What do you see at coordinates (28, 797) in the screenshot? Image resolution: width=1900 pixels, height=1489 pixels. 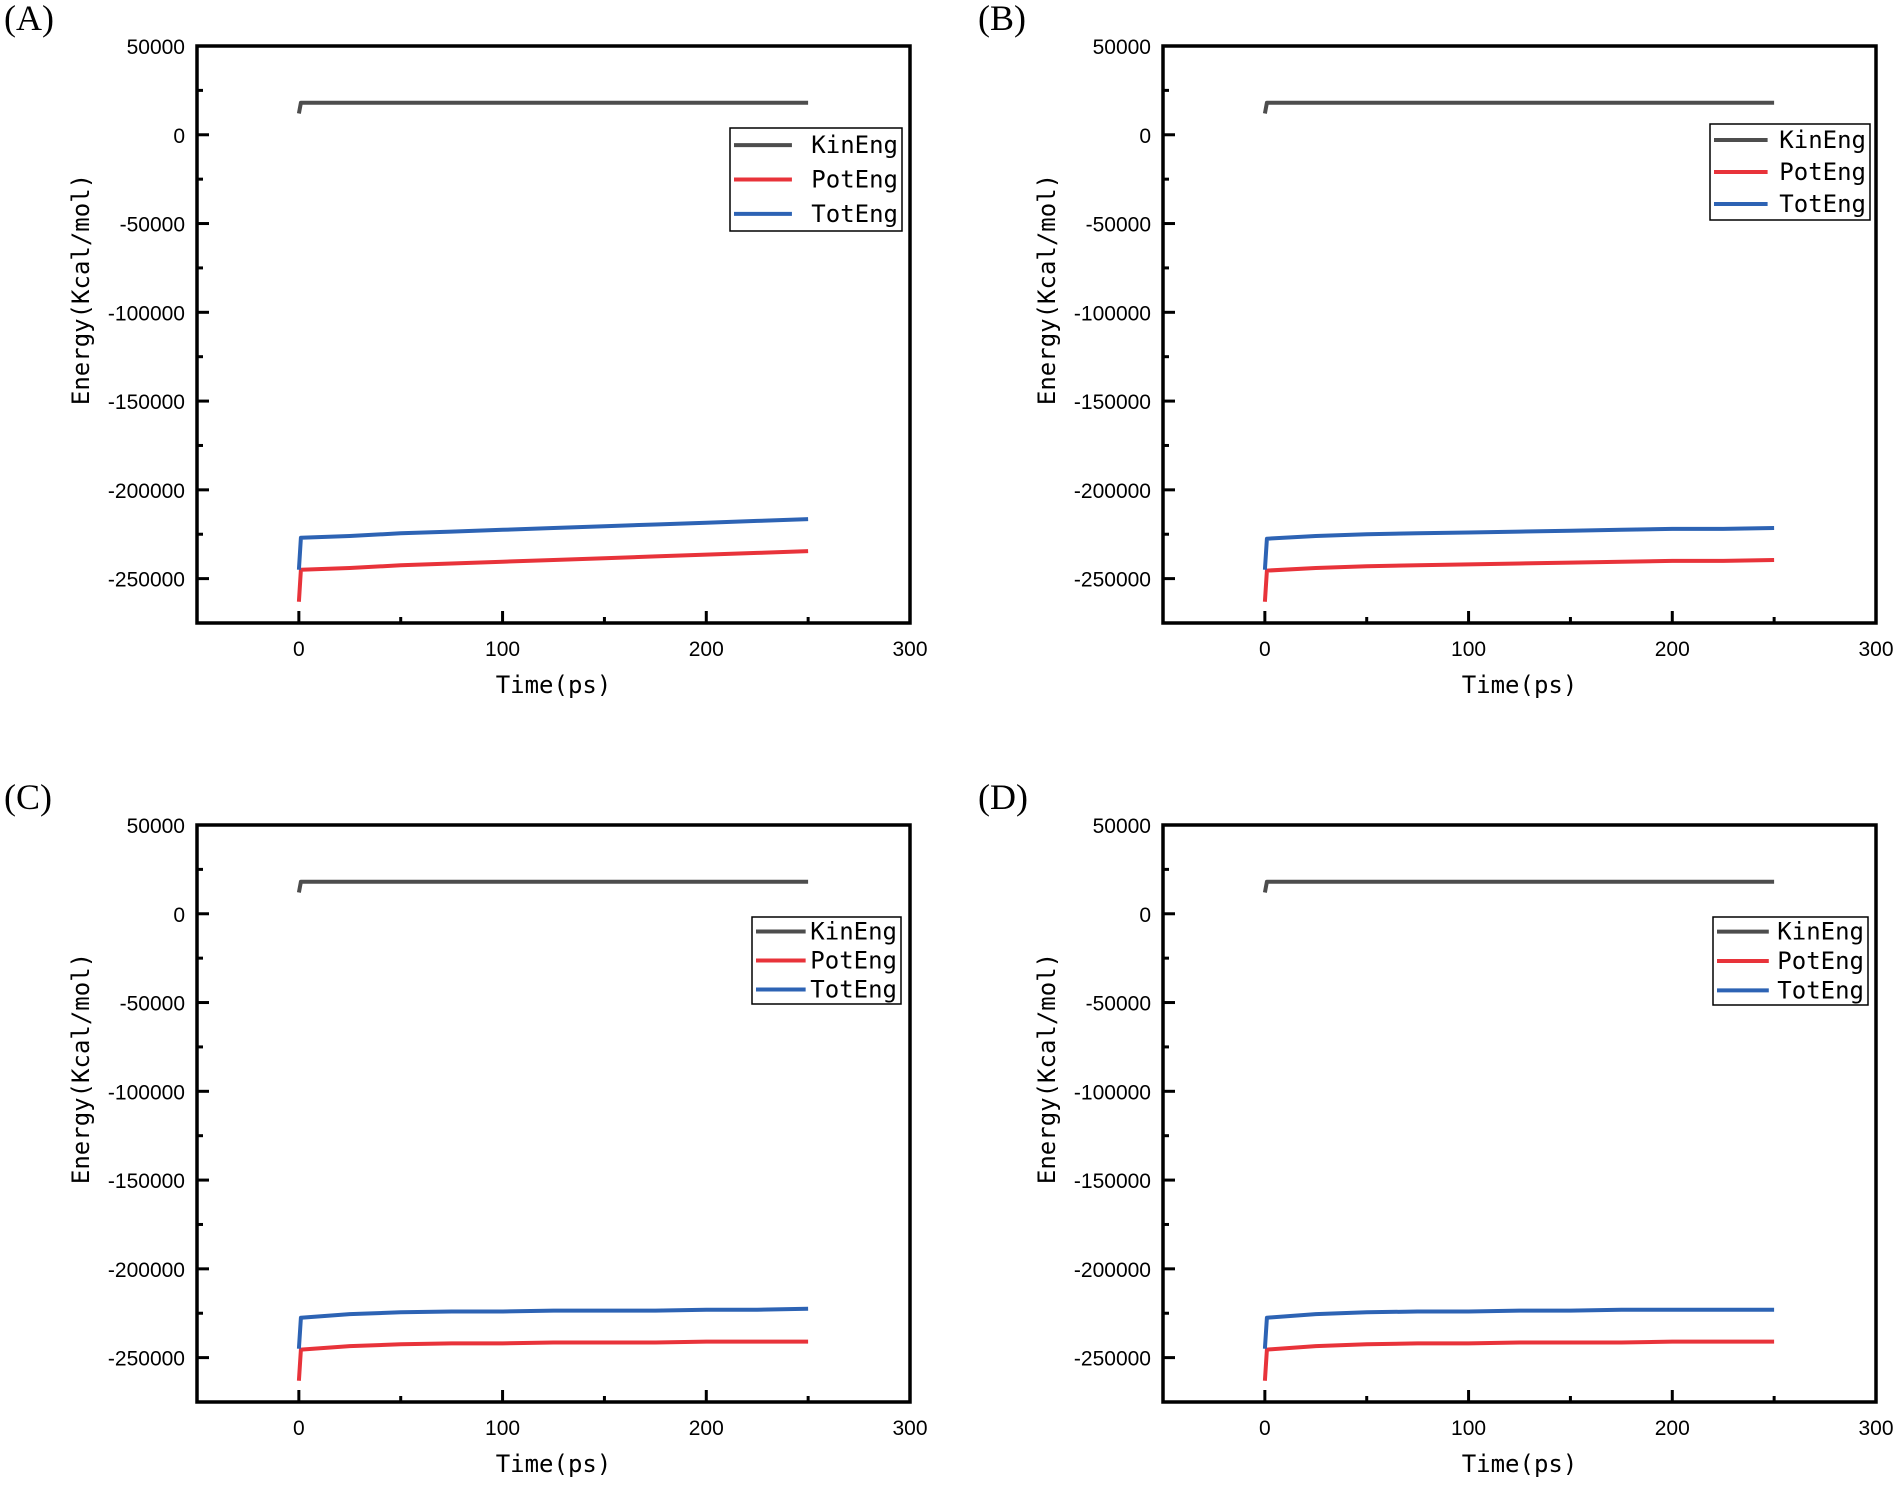 I see `panel-label: (C)` at bounding box center [28, 797].